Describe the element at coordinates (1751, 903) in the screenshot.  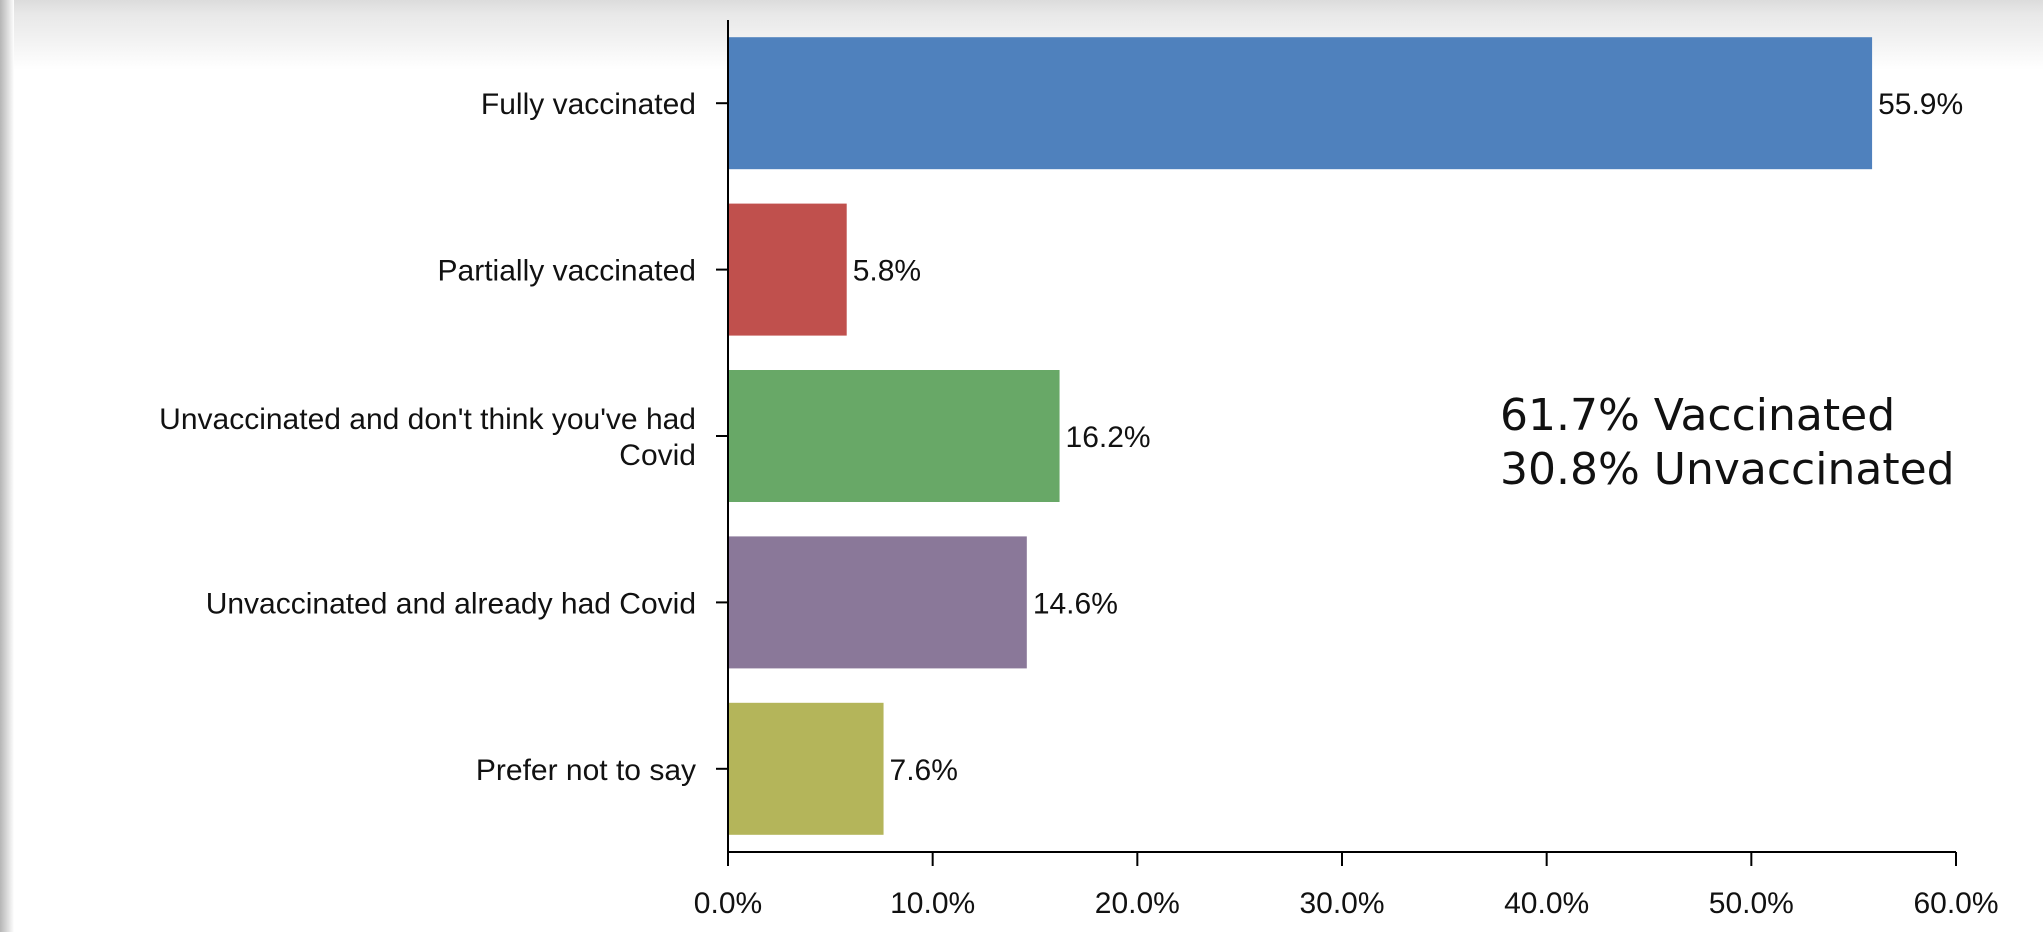
I see `x-tick-label: 50.0%` at that location.